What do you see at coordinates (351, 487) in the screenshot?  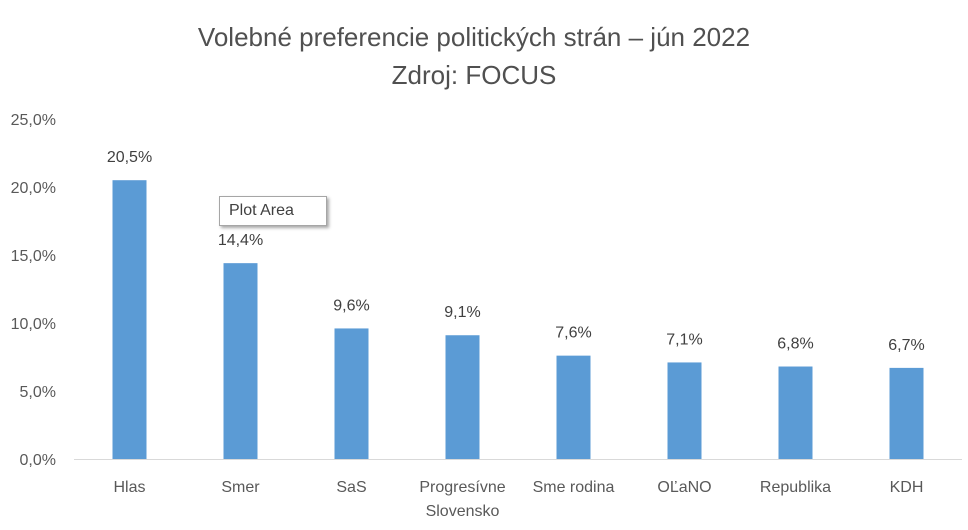 I see `x-tick-label: SaS` at bounding box center [351, 487].